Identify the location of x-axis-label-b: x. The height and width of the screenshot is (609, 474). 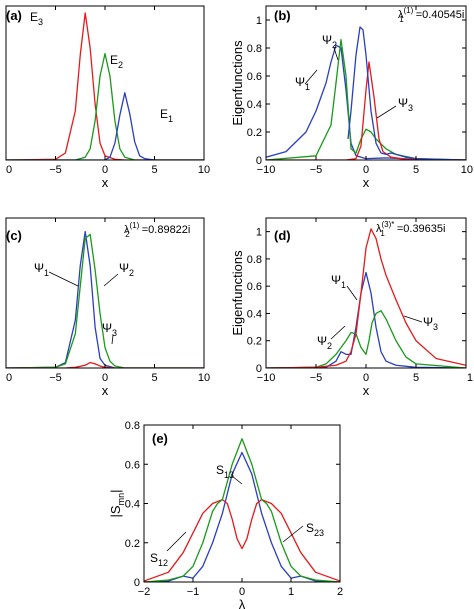
(366, 182).